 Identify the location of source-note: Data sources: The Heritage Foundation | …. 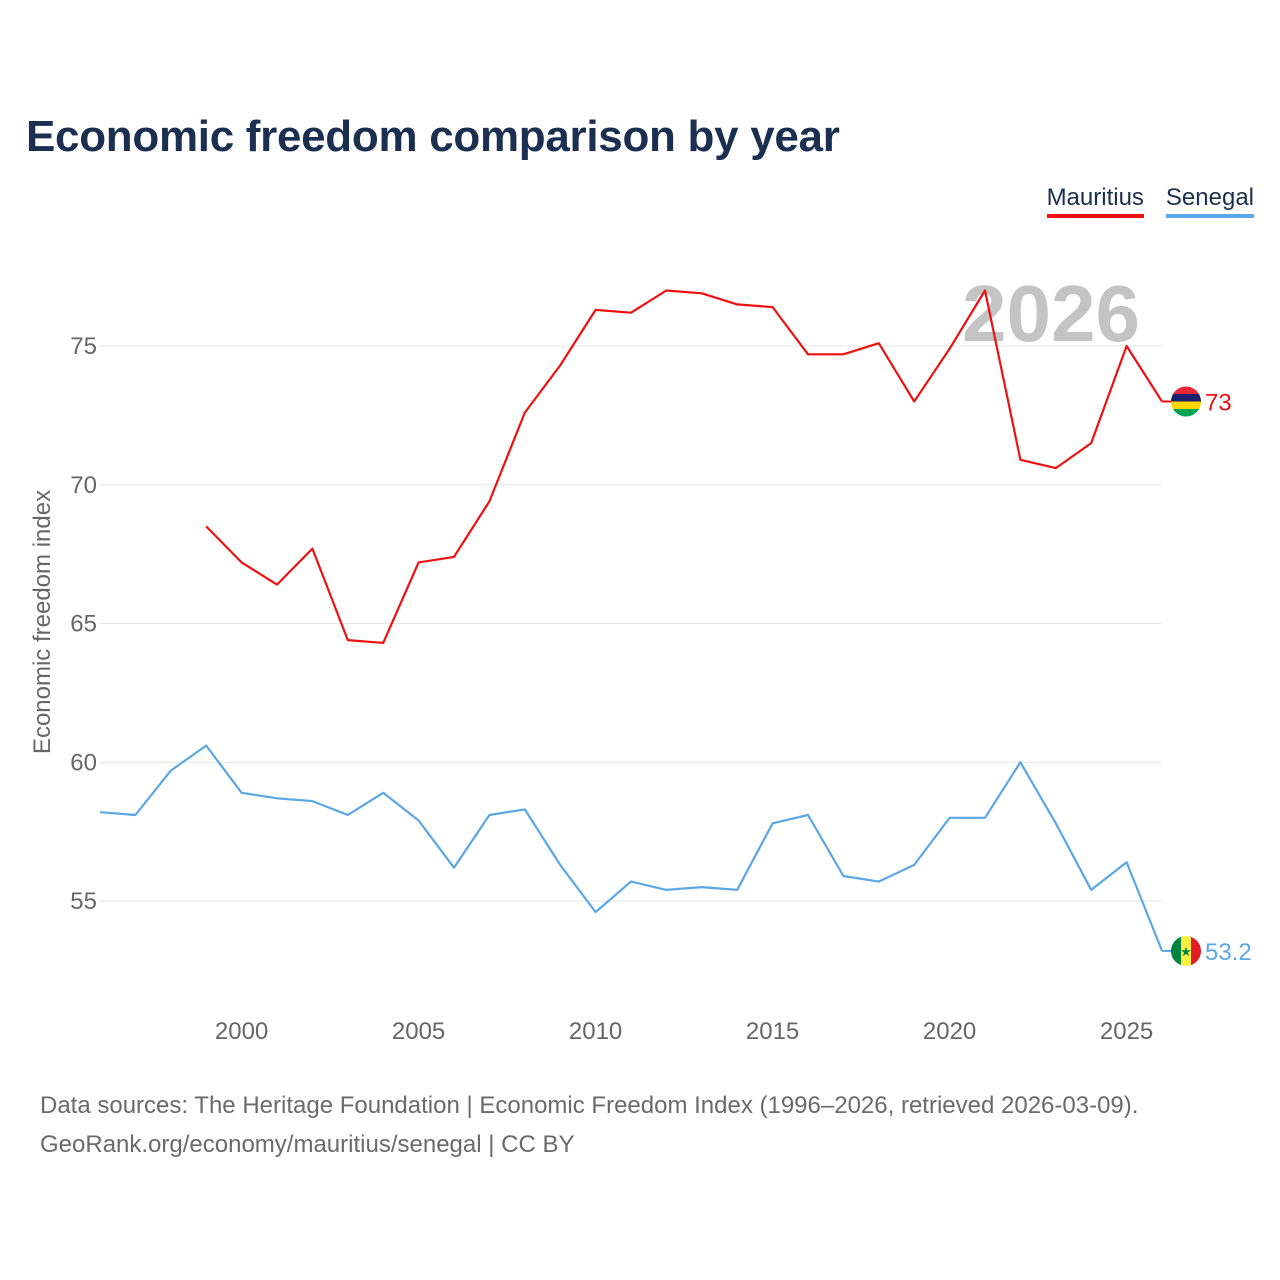
(589, 1105).